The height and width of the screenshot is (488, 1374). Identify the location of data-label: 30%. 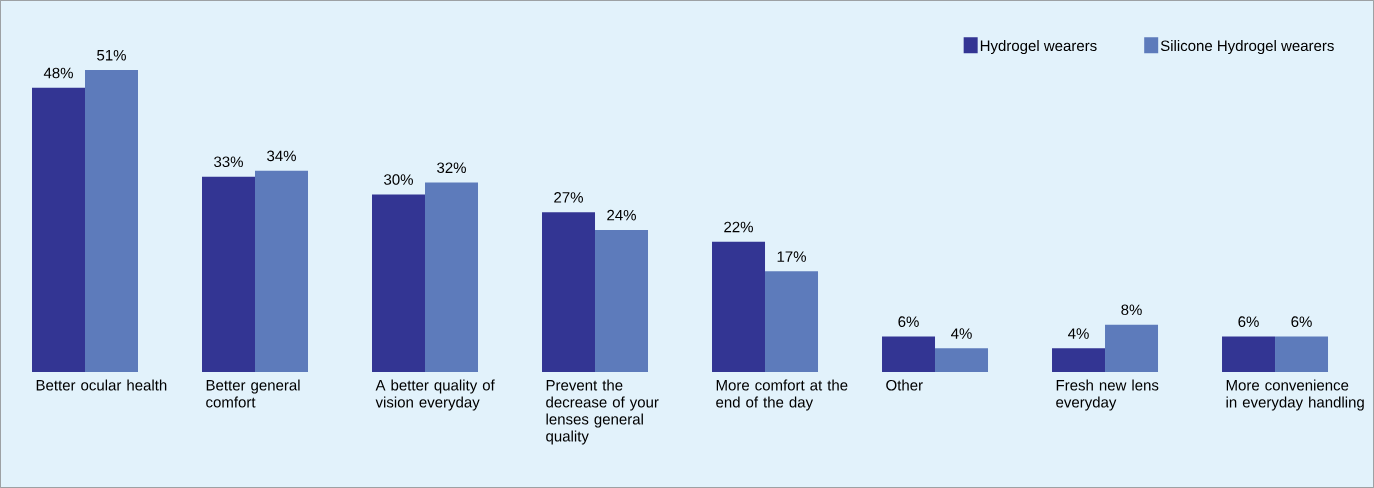
(398, 179).